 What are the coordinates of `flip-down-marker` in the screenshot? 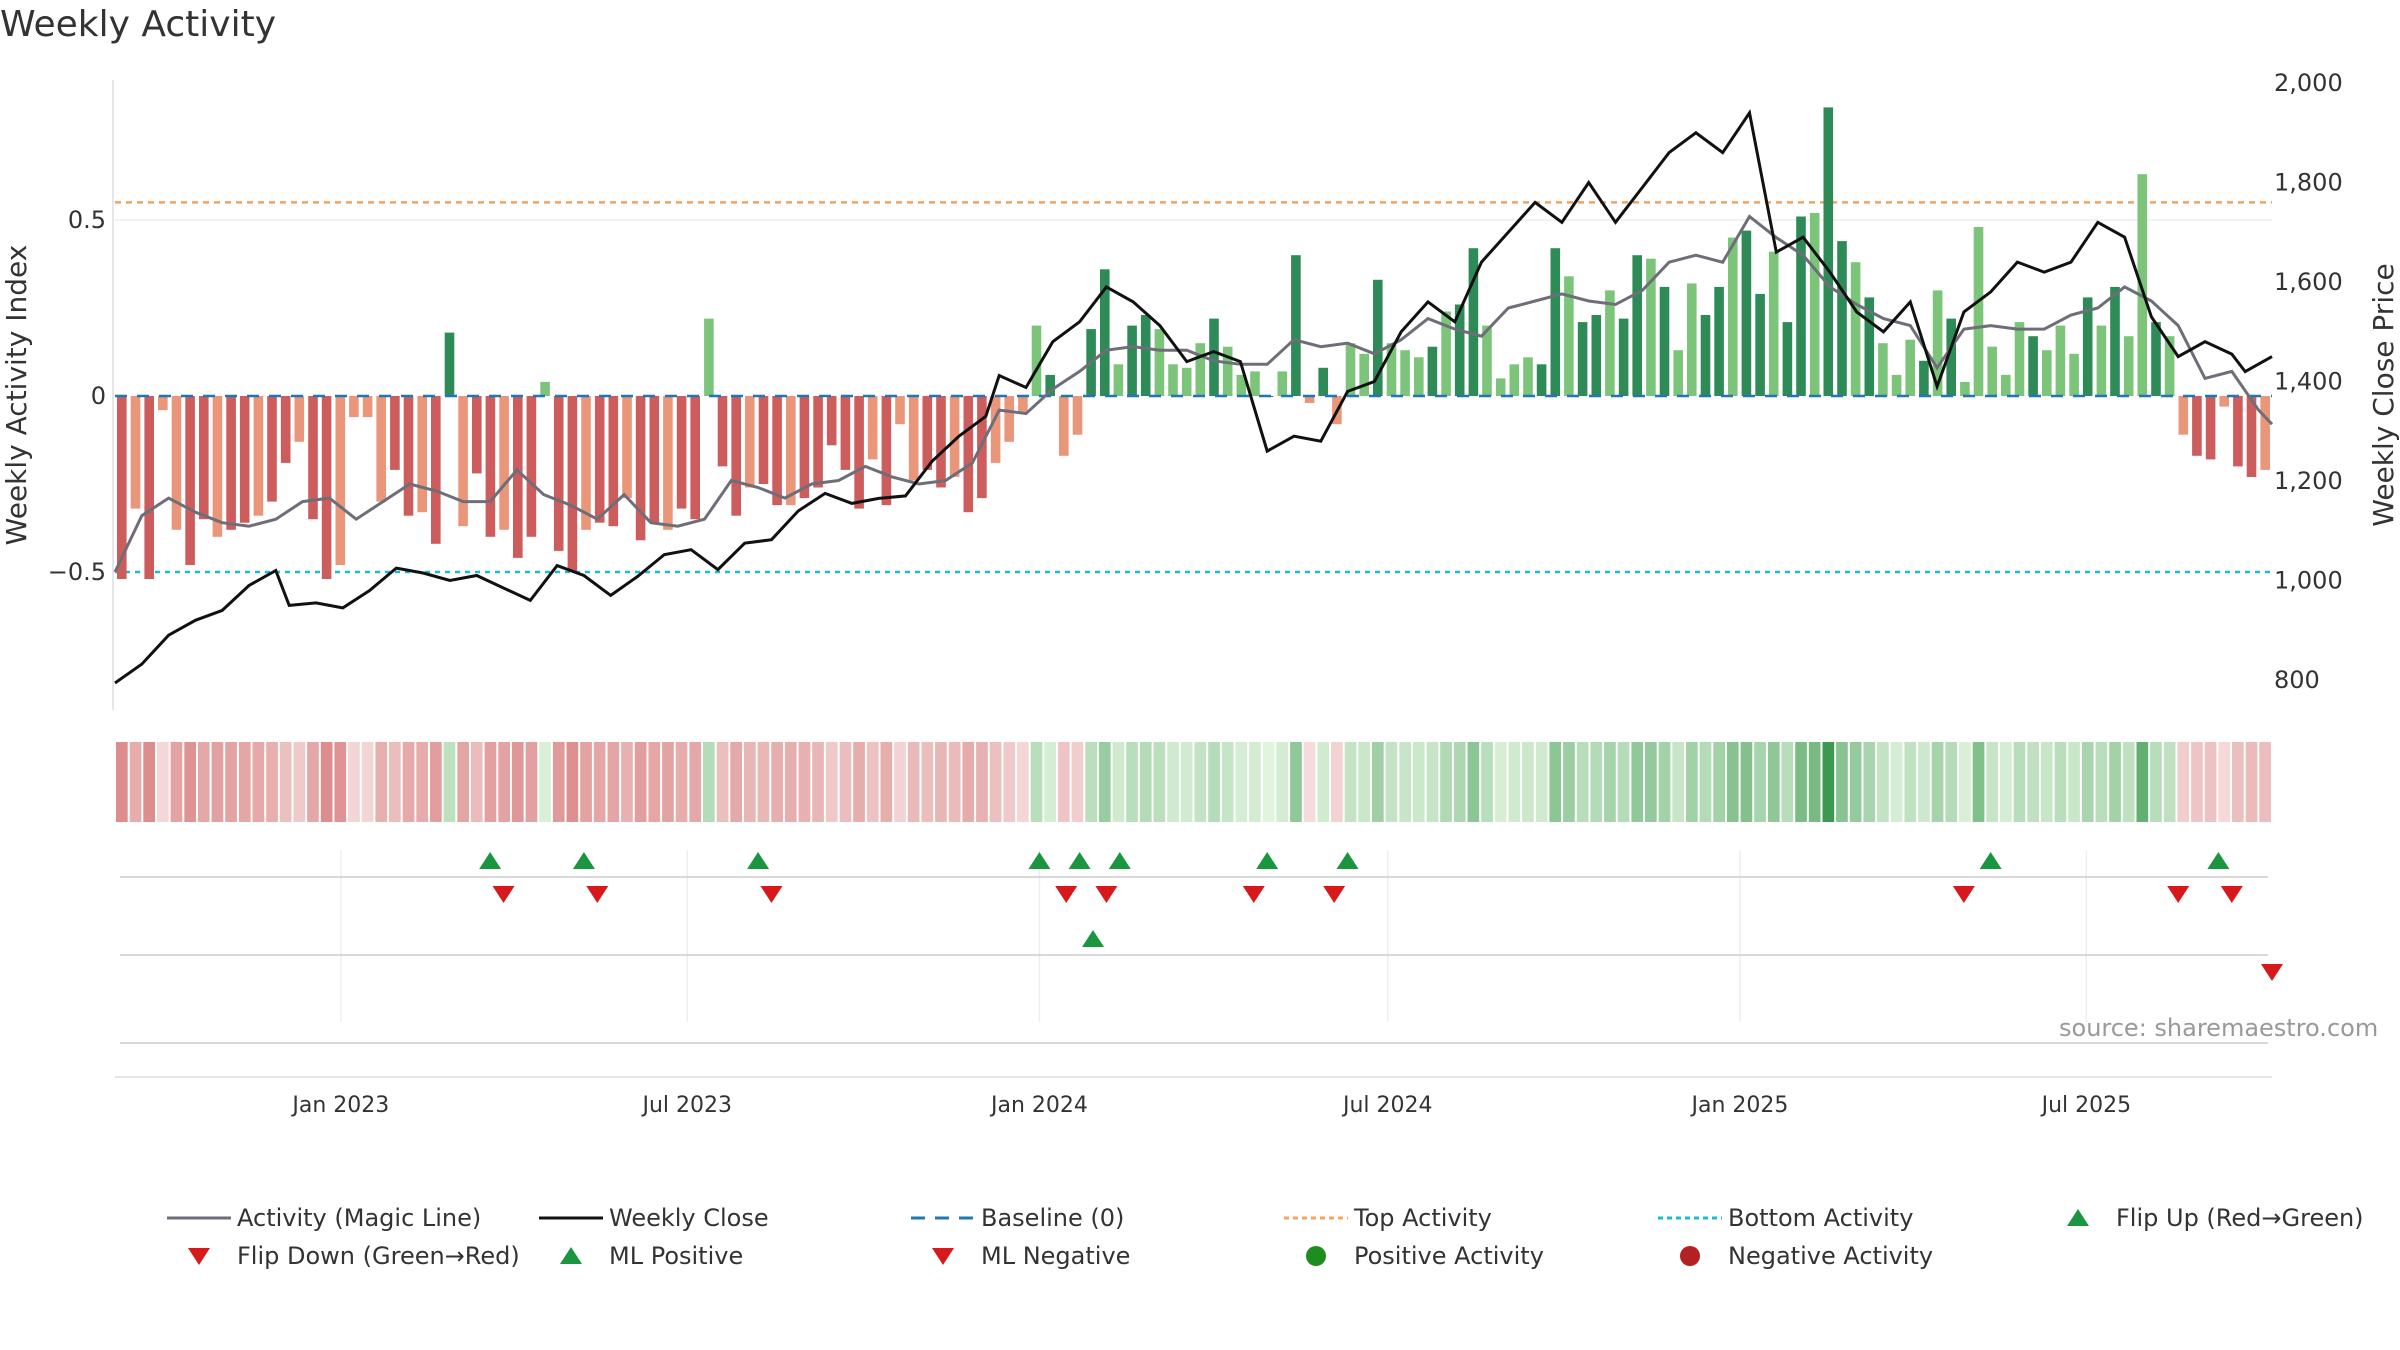 It's located at (1066, 894).